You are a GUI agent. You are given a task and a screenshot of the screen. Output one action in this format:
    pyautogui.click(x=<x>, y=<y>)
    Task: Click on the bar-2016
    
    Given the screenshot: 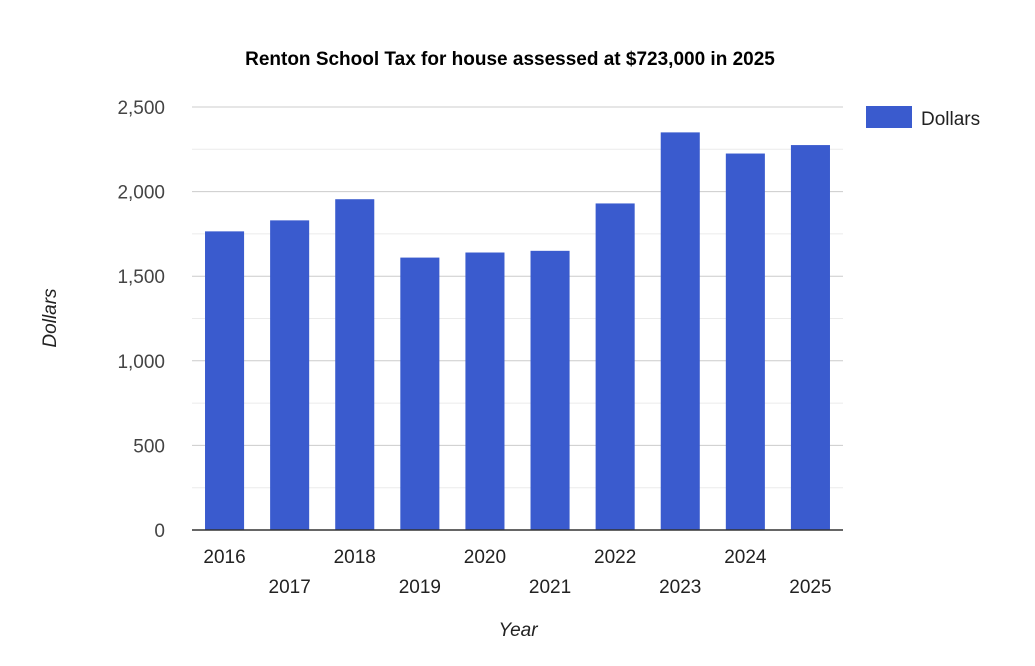 What is the action you would take?
    pyautogui.click(x=225, y=380)
    